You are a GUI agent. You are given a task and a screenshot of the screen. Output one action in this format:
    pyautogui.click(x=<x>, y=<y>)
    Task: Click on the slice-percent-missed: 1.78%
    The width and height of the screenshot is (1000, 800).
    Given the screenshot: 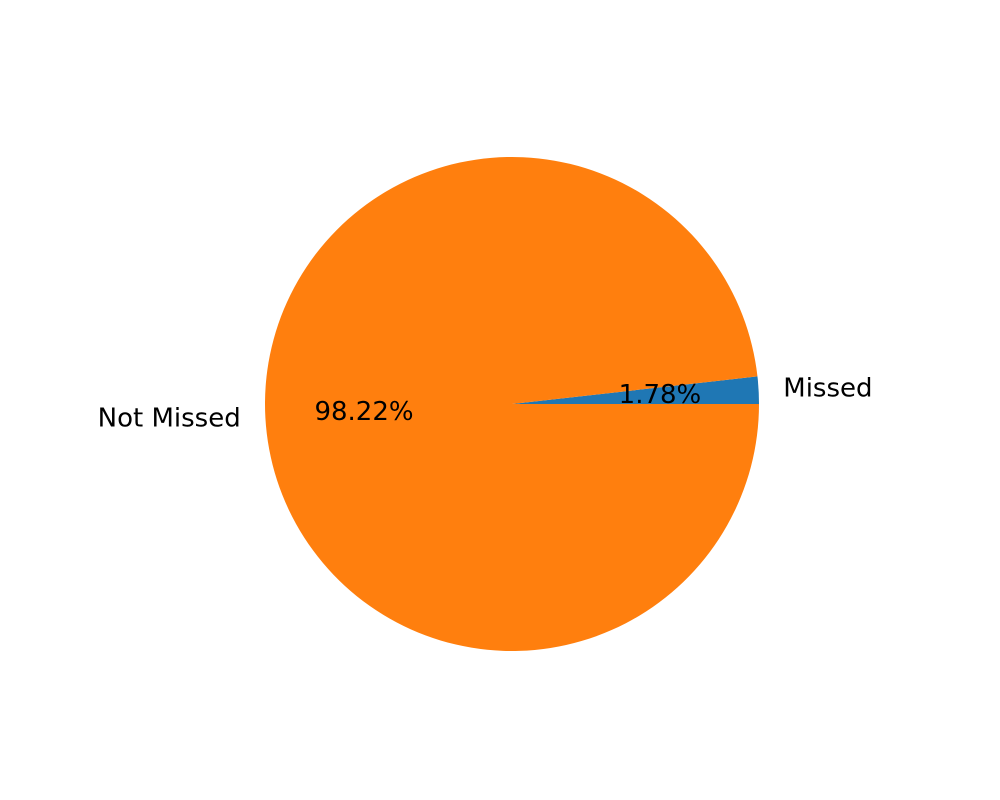 What is the action you would take?
    pyautogui.click(x=660, y=395)
    